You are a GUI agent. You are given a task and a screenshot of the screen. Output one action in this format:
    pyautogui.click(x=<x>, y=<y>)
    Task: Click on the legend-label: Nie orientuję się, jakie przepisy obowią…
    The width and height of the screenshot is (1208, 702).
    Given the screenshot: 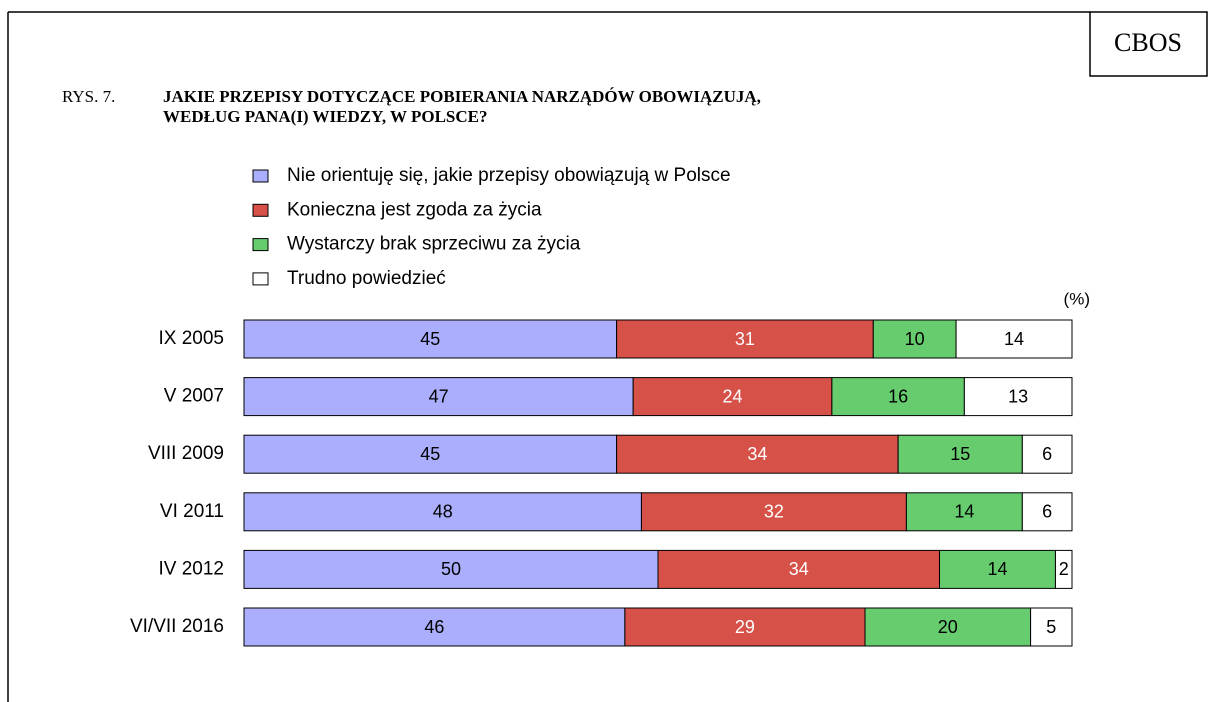 What is the action you would take?
    pyautogui.click(x=509, y=175)
    